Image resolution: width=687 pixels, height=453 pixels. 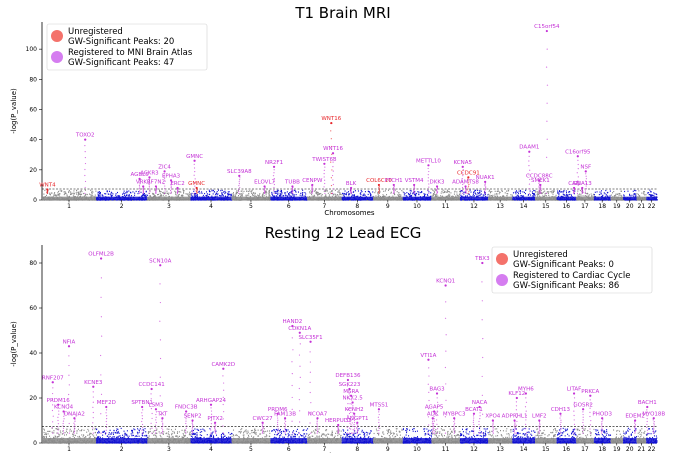 What do you see at coordinates (69, 206) in the screenshot?
I see `x-tick-label: 1` at bounding box center [69, 206].